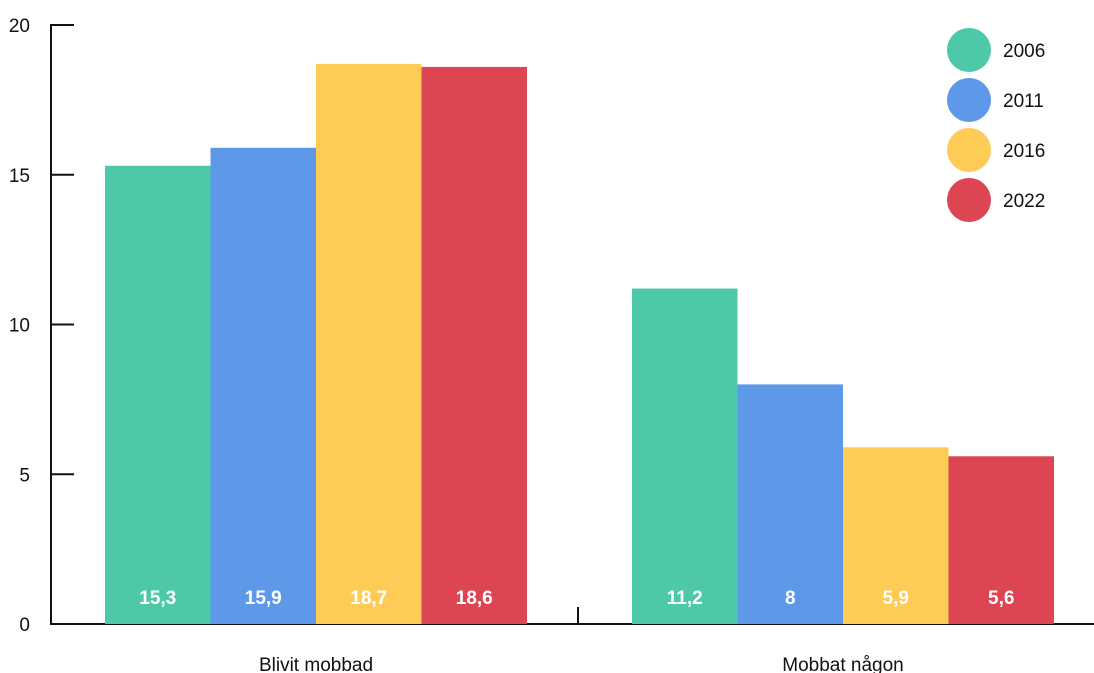 This screenshot has width=1094, height=673. What do you see at coordinates (996, 125) in the screenshot?
I see `legend: 2006 2011 2016 2022` at bounding box center [996, 125].